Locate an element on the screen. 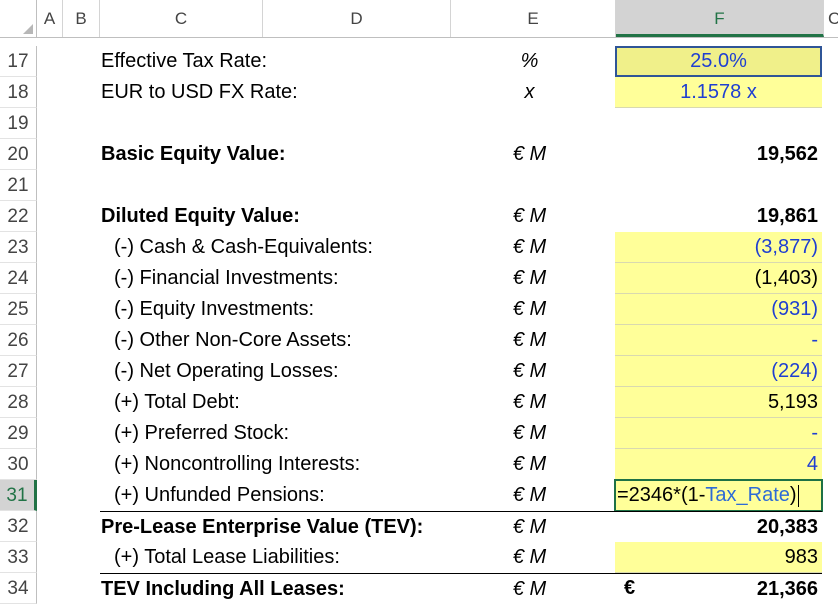 The width and height of the screenshot is (838, 612). value-cell: 5,193 is located at coordinates (718, 402).